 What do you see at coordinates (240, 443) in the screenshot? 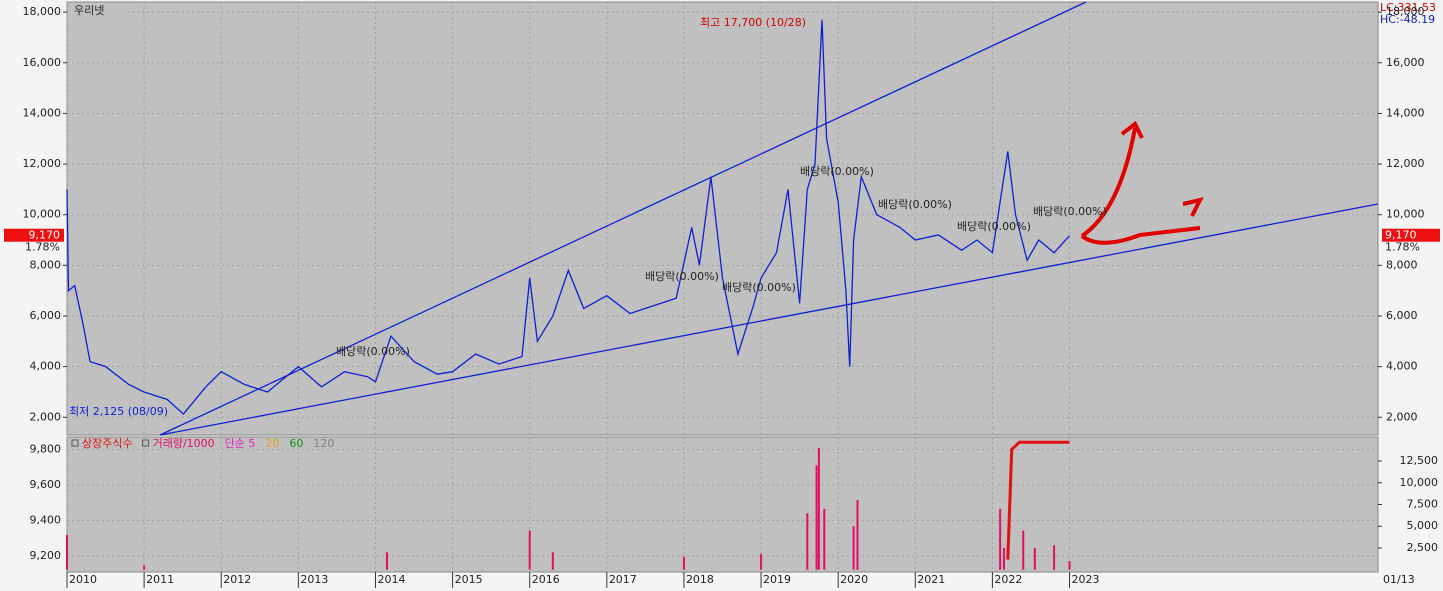
I see `legend-label: 단순 5` at bounding box center [240, 443].